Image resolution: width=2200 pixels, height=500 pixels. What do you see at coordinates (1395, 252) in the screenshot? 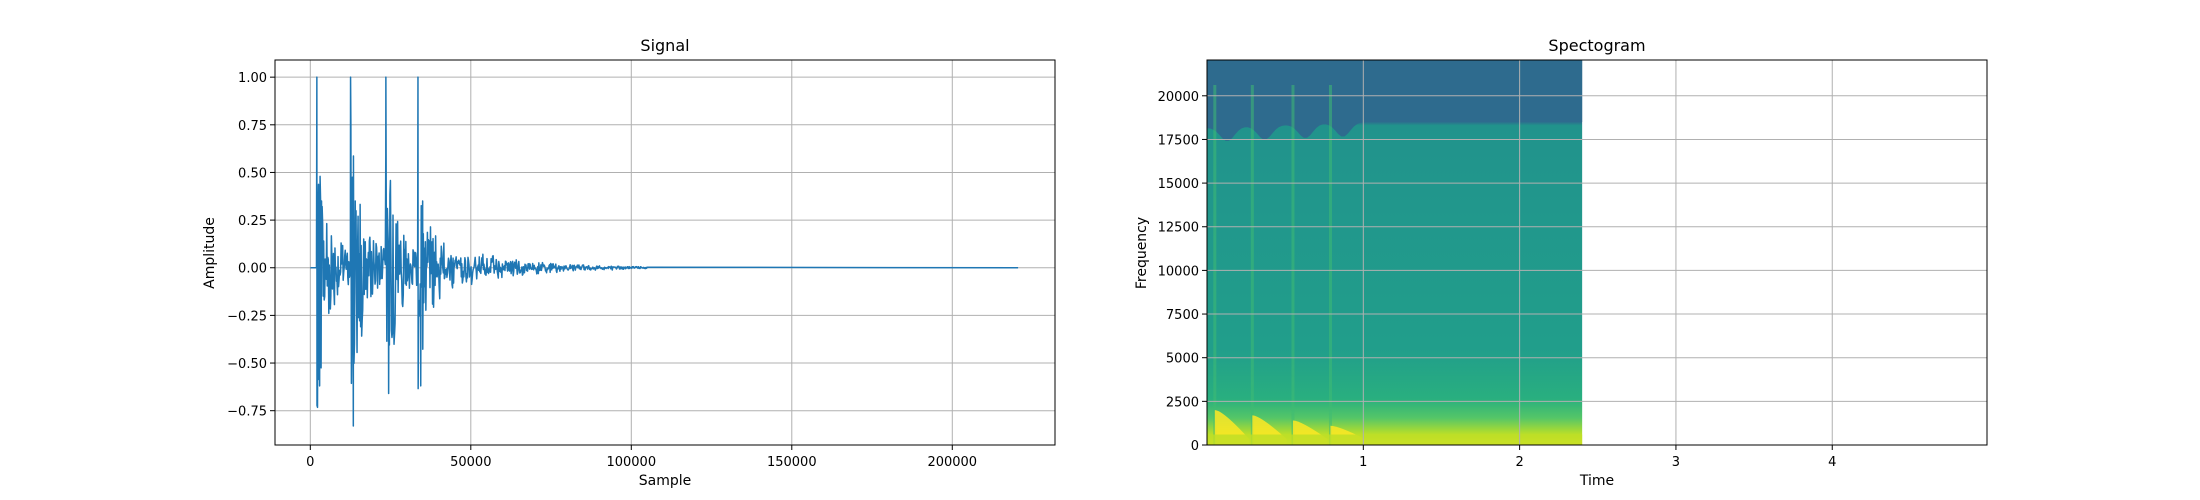
I see `spectrogram-image` at bounding box center [1395, 252].